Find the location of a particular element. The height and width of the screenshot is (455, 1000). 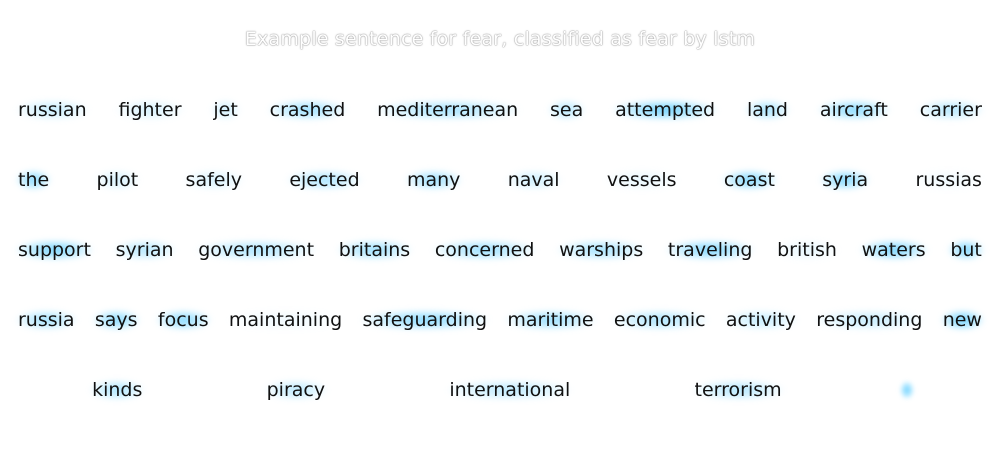

word-text: pilot is located at coordinates (117, 180).